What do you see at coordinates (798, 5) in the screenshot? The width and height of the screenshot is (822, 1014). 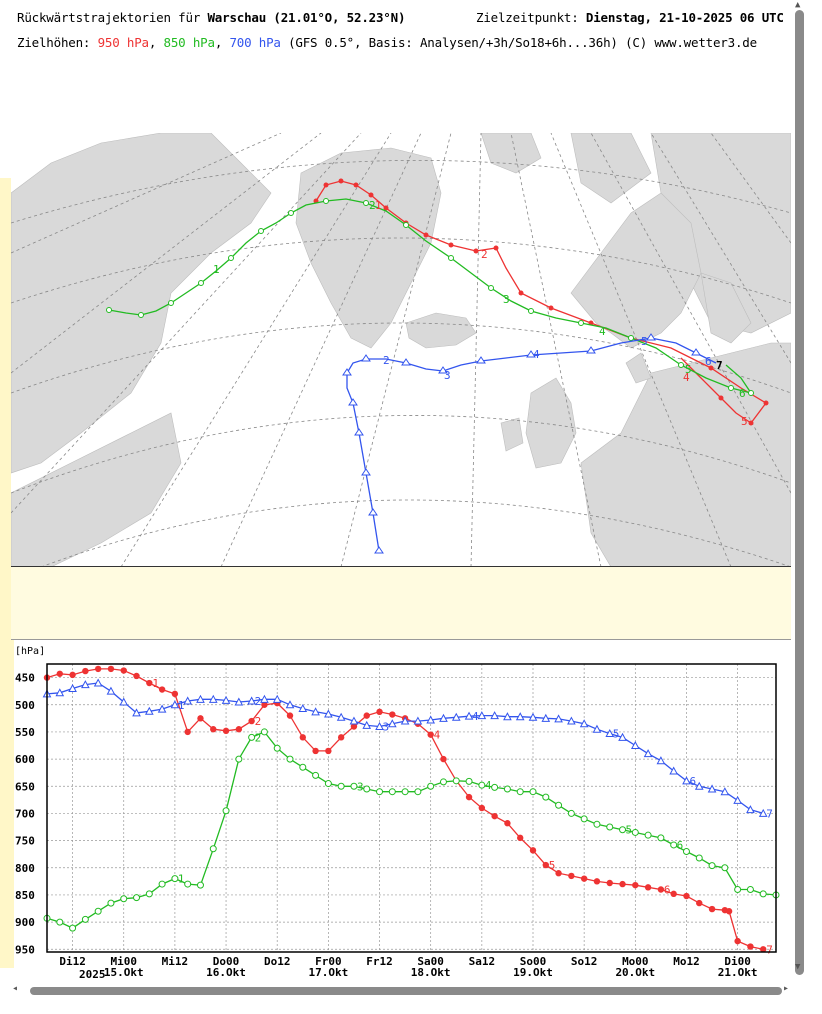 I see `scroll-up-arrow: ▲` at bounding box center [798, 5].